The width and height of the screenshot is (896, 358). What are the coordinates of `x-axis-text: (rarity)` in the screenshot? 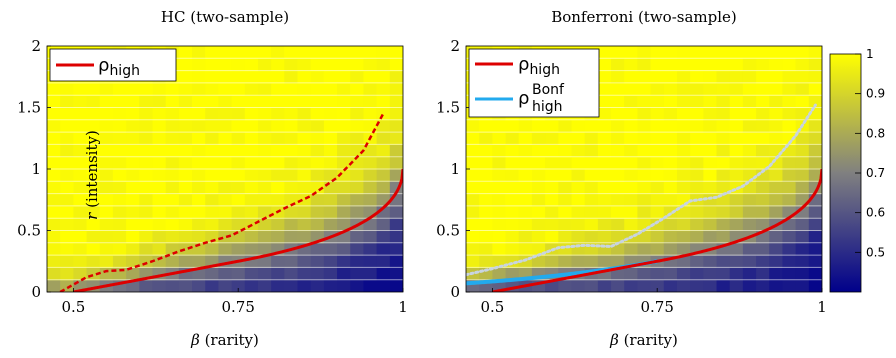 It's located at (229, 340).